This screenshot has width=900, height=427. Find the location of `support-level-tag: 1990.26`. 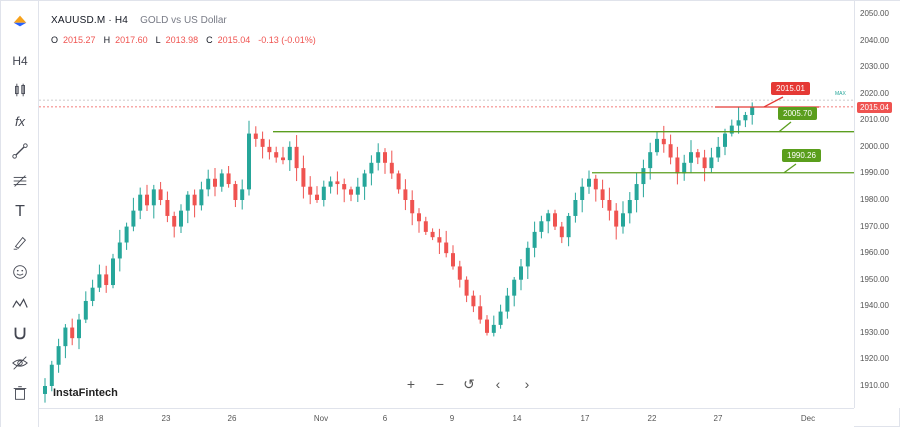

support-level-tag: 1990.26 is located at coordinates (801, 155).